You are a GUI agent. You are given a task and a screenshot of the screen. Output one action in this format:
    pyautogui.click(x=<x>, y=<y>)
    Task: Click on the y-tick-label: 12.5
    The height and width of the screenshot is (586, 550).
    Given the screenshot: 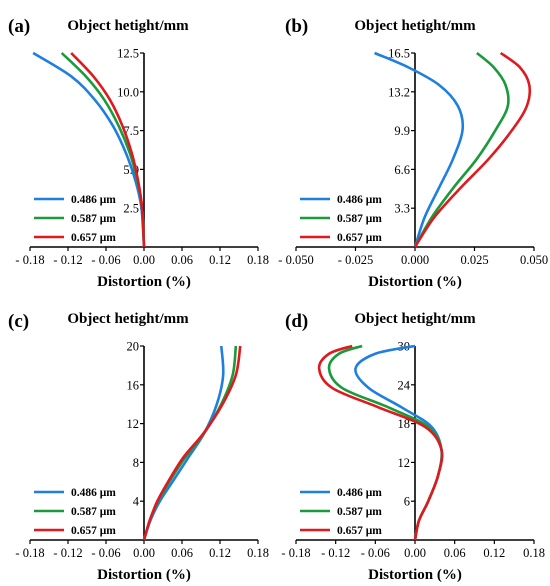 What is the action you would take?
    pyautogui.click(x=128, y=54)
    